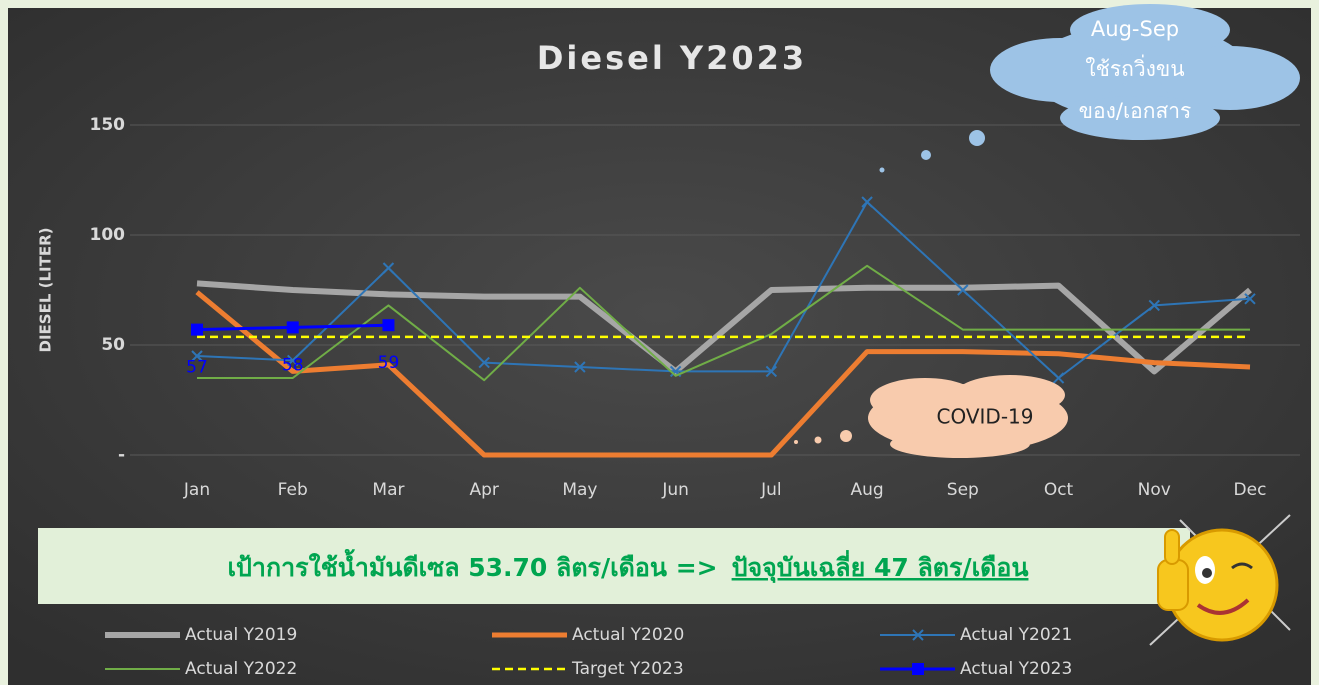  I want to click on banner, so click(614, 566).